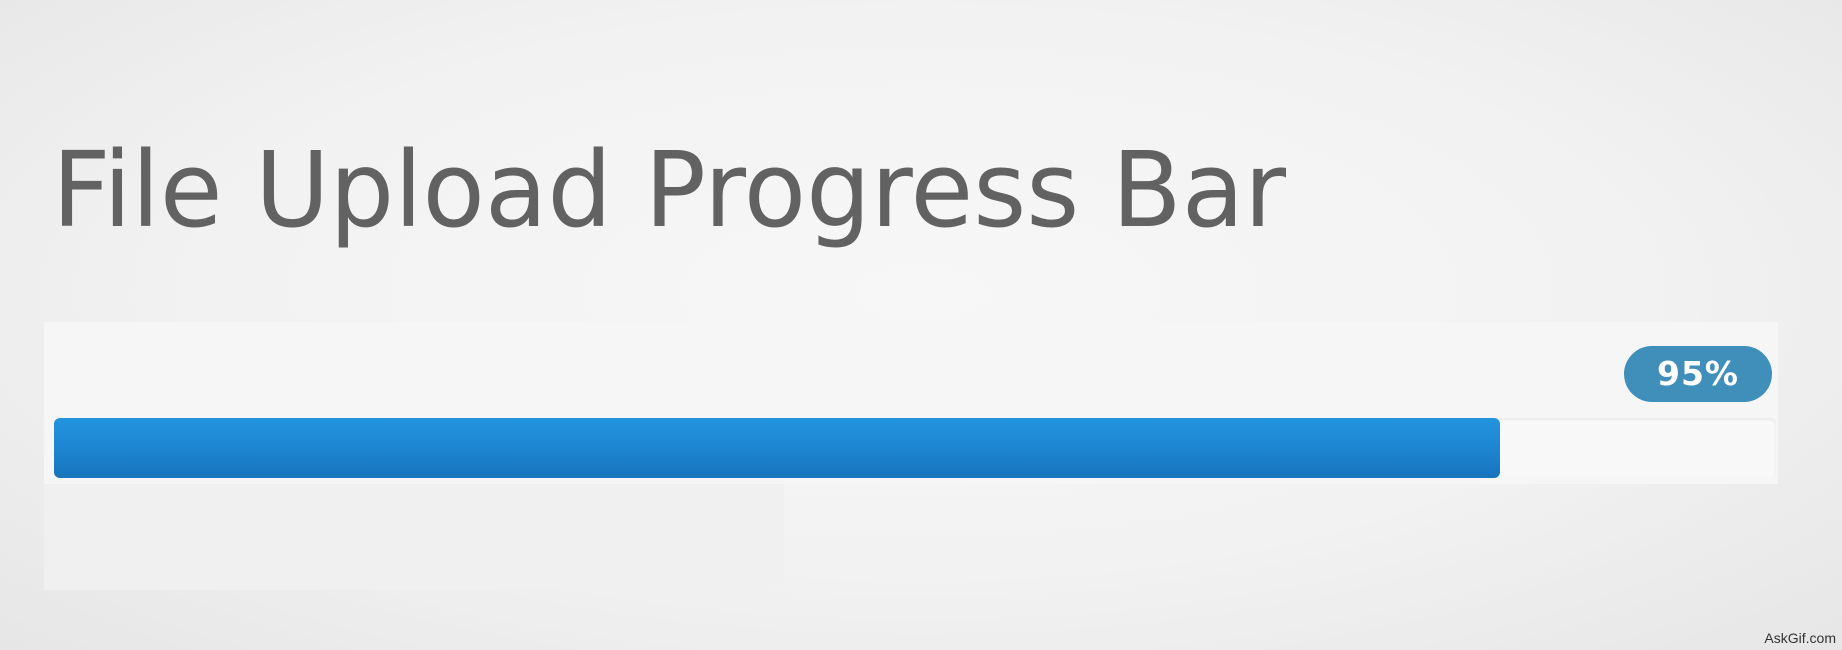 The image size is (1842, 650). I want to click on progress-track, so click(915, 448).